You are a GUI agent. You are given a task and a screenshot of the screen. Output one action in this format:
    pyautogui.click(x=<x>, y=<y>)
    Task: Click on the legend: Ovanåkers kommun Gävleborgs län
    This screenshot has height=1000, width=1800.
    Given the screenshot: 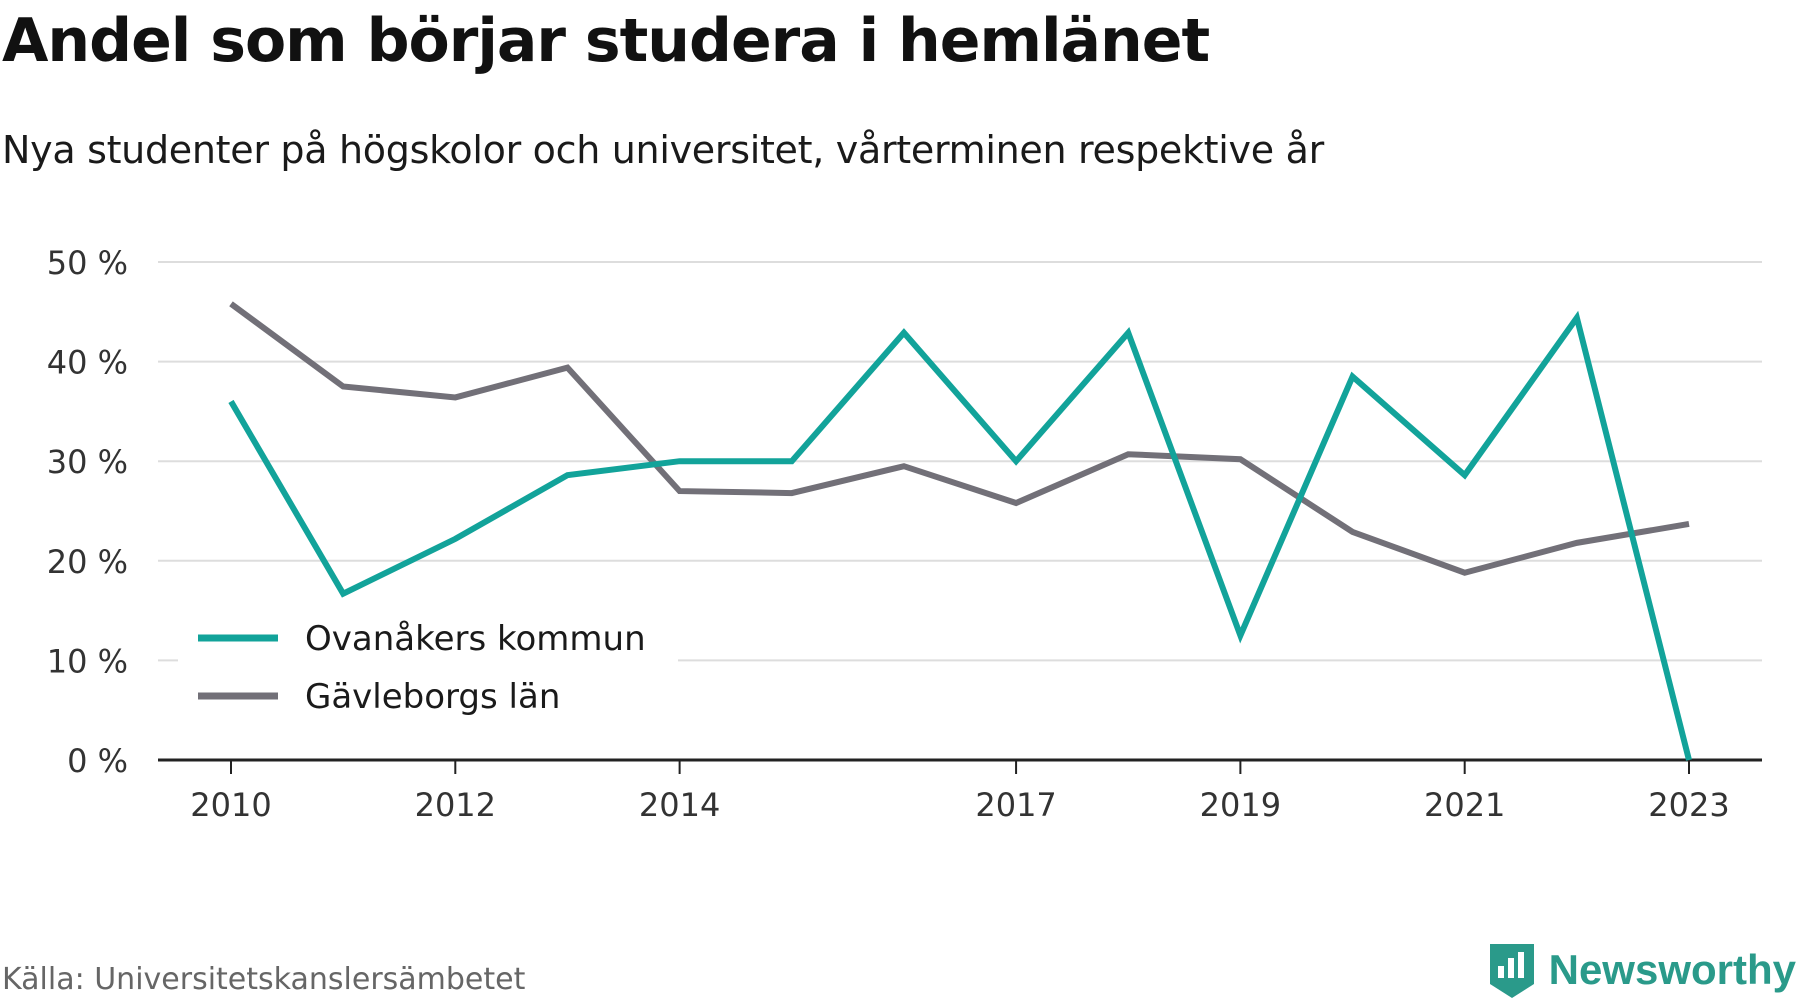 What is the action you would take?
    pyautogui.click(x=428, y=671)
    